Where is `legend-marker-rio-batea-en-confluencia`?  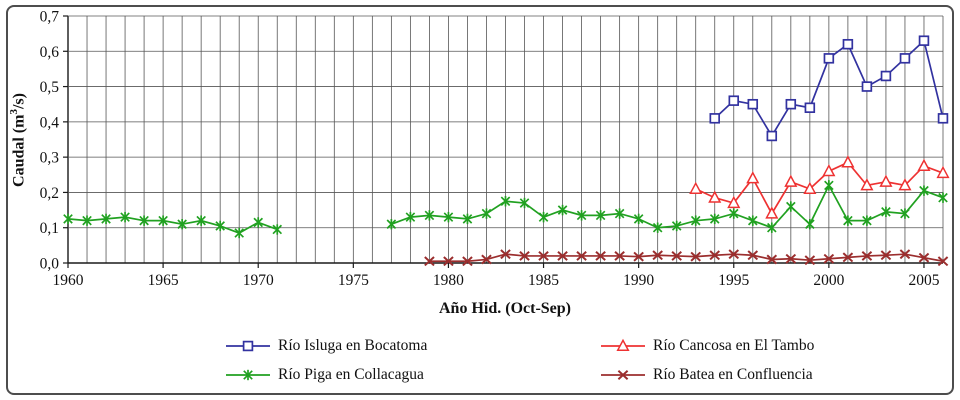
legend-marker-rio-batea-en-confluencia is located at coordinates (623, 375).